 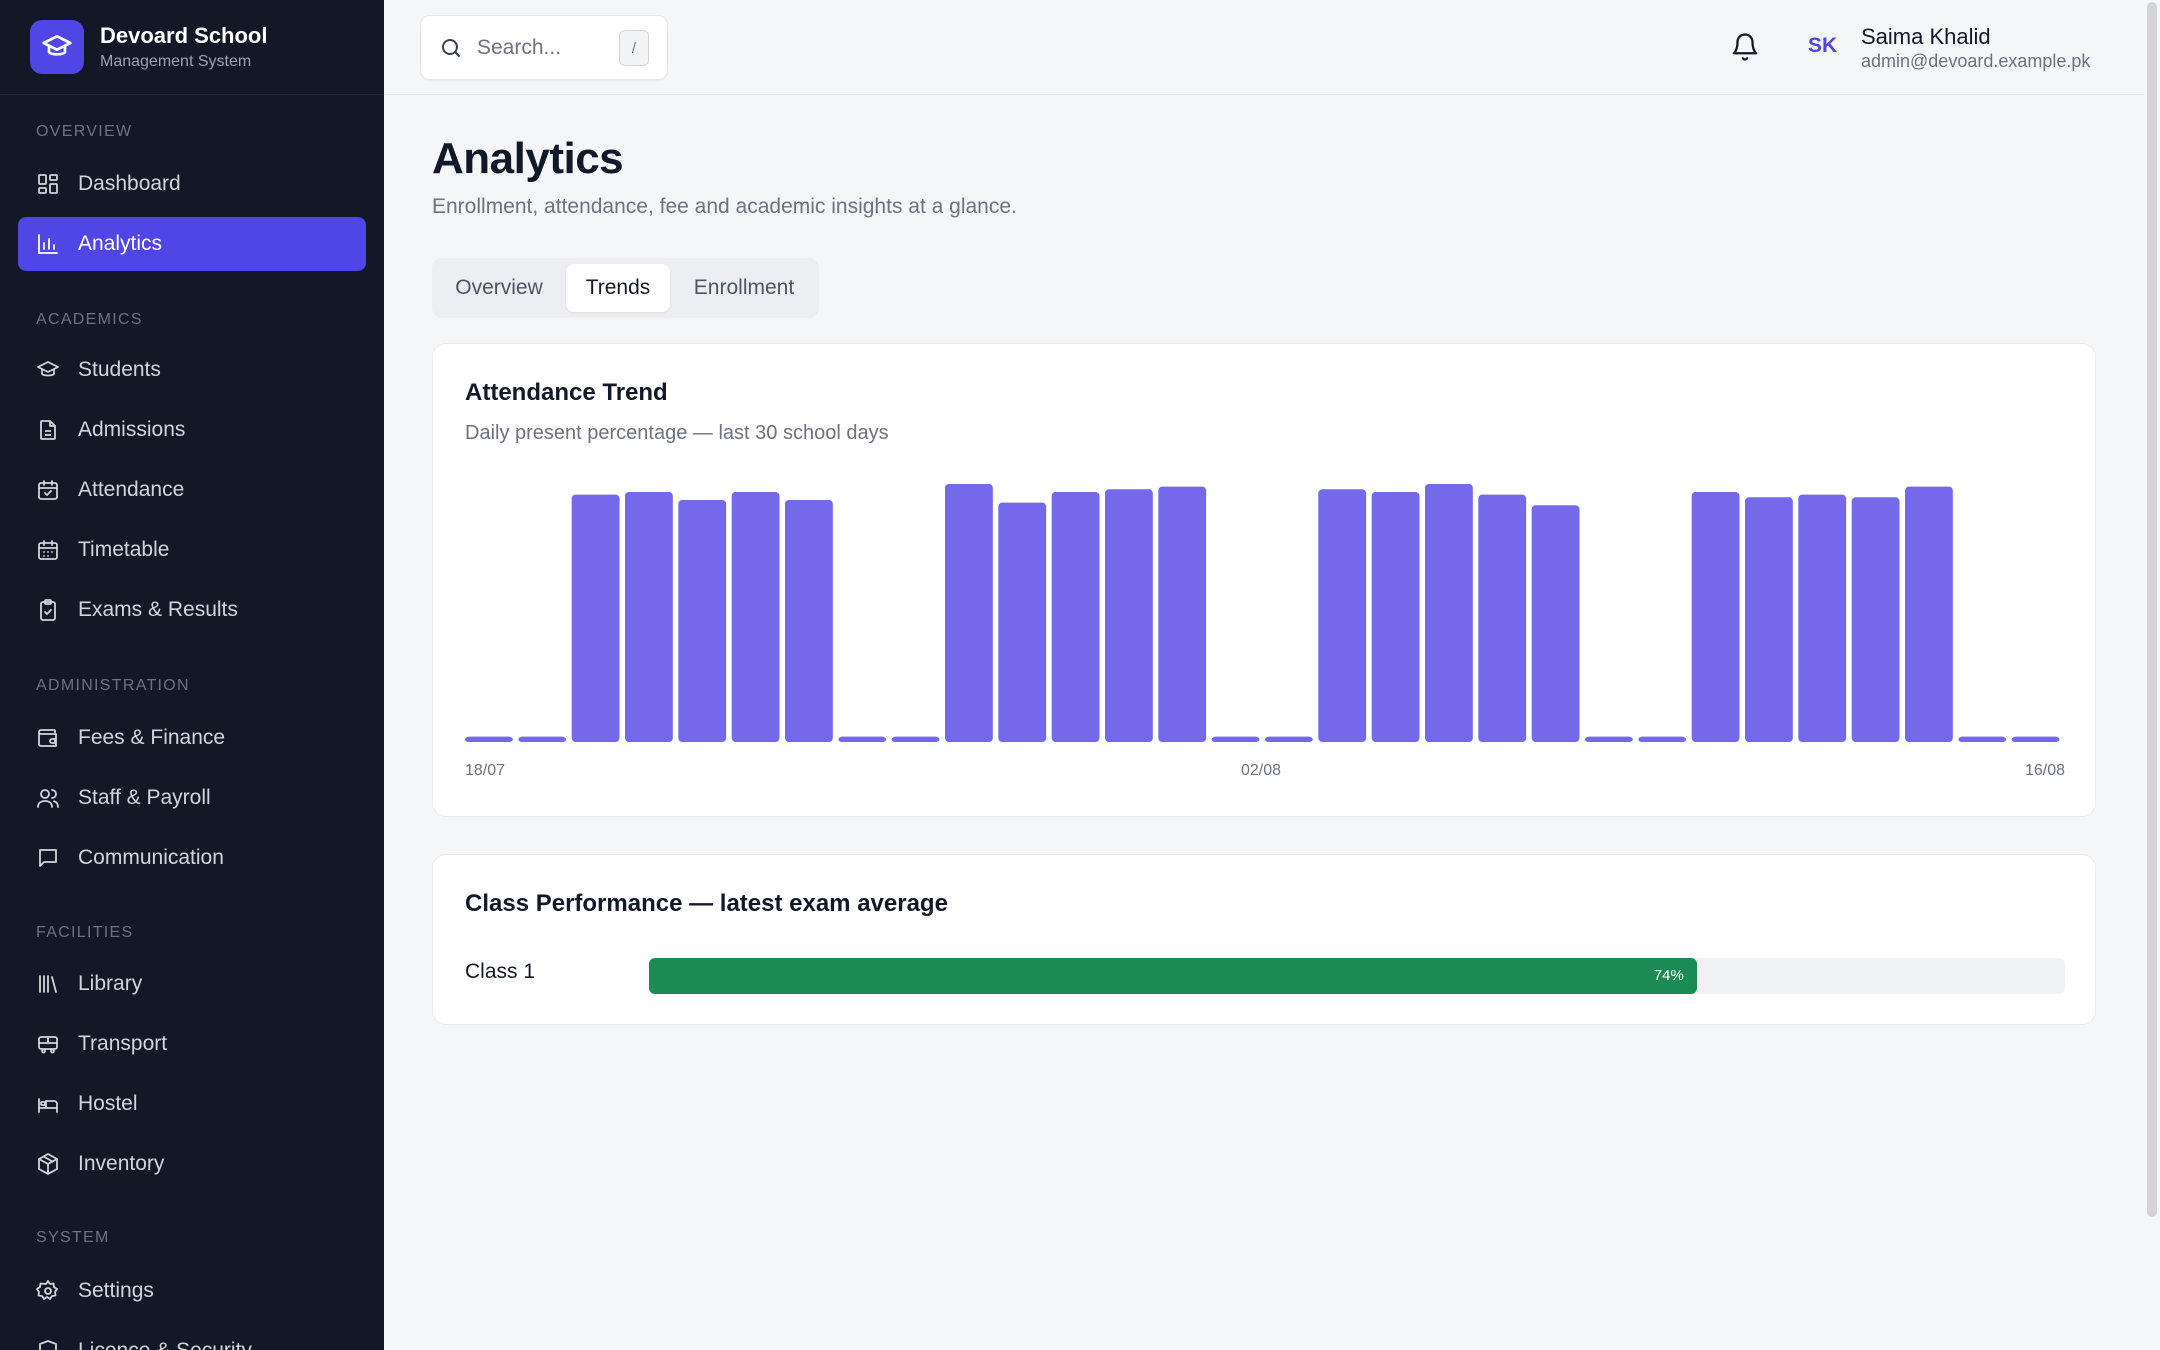 I want to click on section-label-system: System, so click(x=73, y=1237).